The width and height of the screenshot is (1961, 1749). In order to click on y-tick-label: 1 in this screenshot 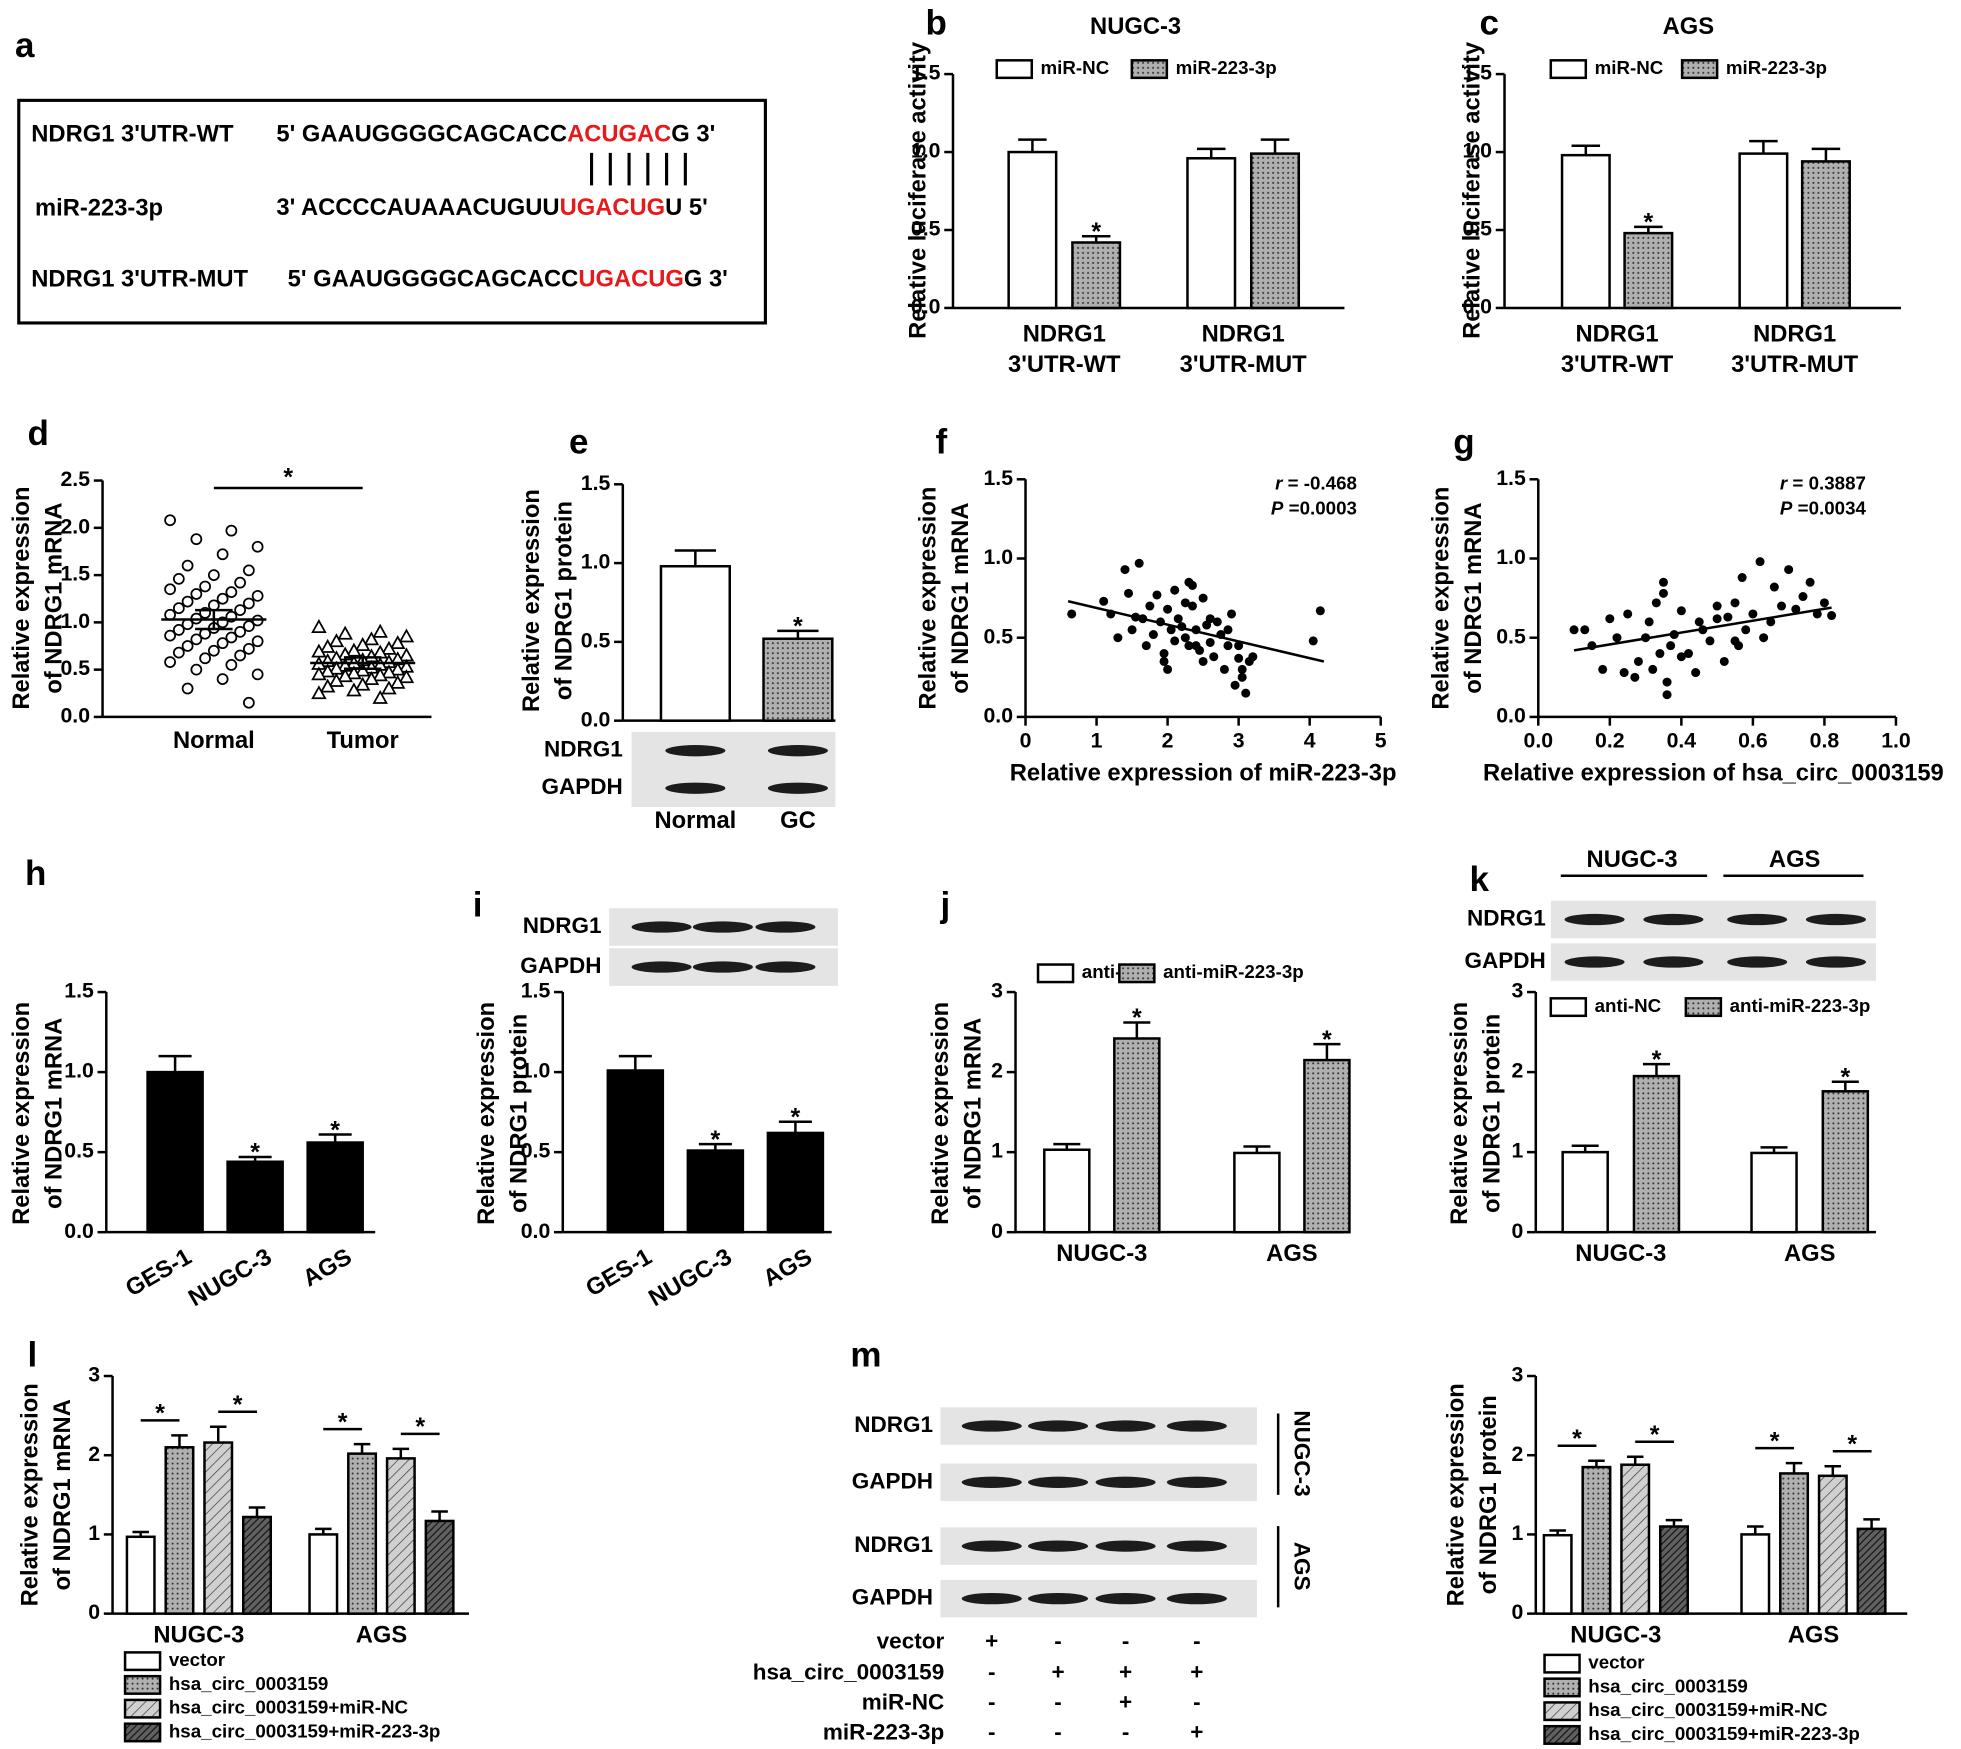, I will do `click(1517, 1533)`.